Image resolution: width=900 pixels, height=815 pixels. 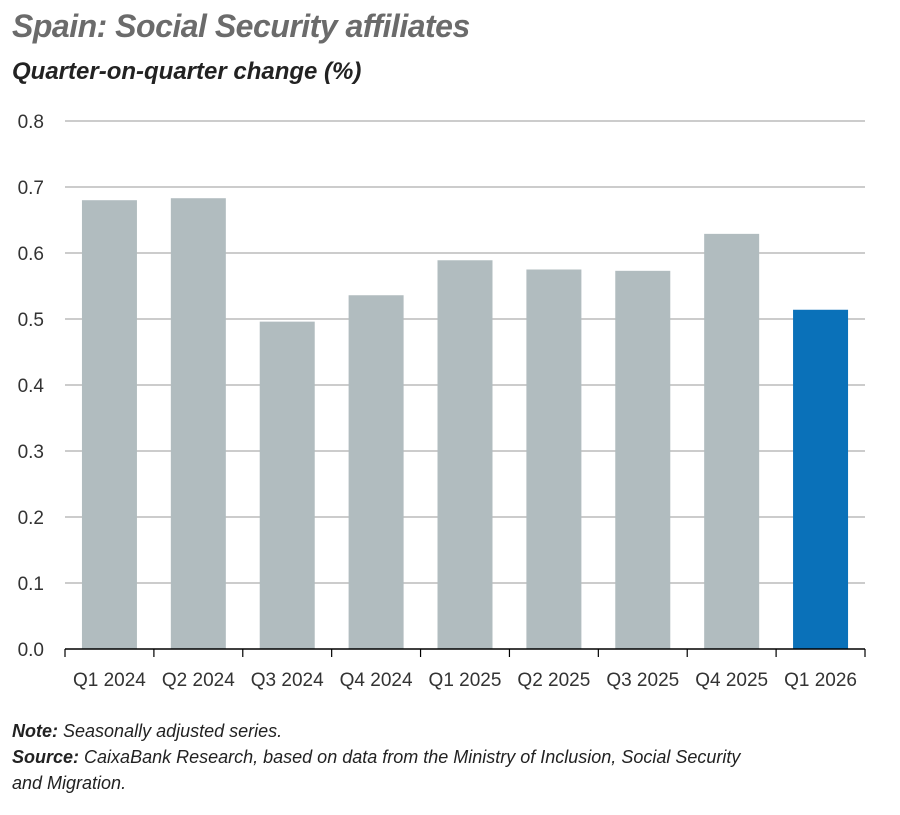 I want to click on y-tick-label: 0.2, so click(x=31, y=518).